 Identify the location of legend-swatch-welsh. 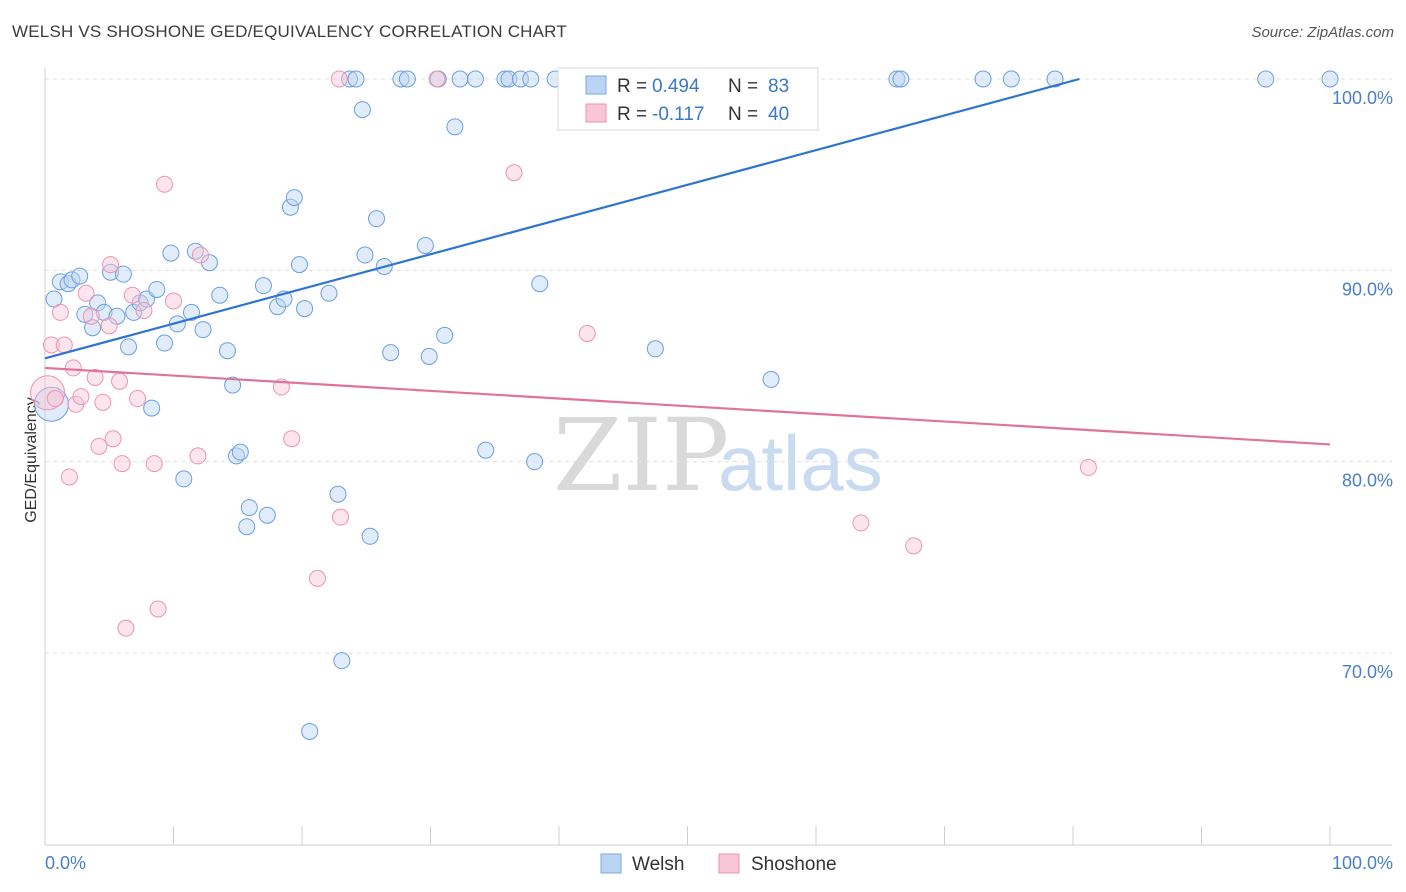
(596, 85).